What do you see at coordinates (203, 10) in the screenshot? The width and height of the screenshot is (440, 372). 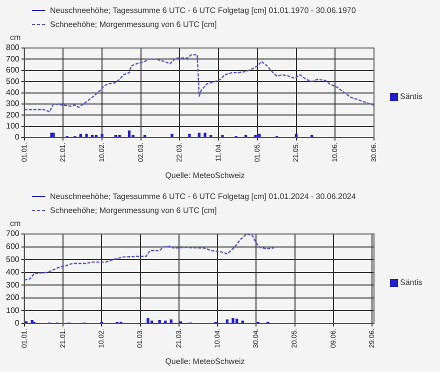 I see `legend-label: Neuschneehöhe; Tagessumme 6 UTC - 6 UTC Folgetag [cm] 01.01.1970 - 30.06.1970` at bounding box center [203, 10].